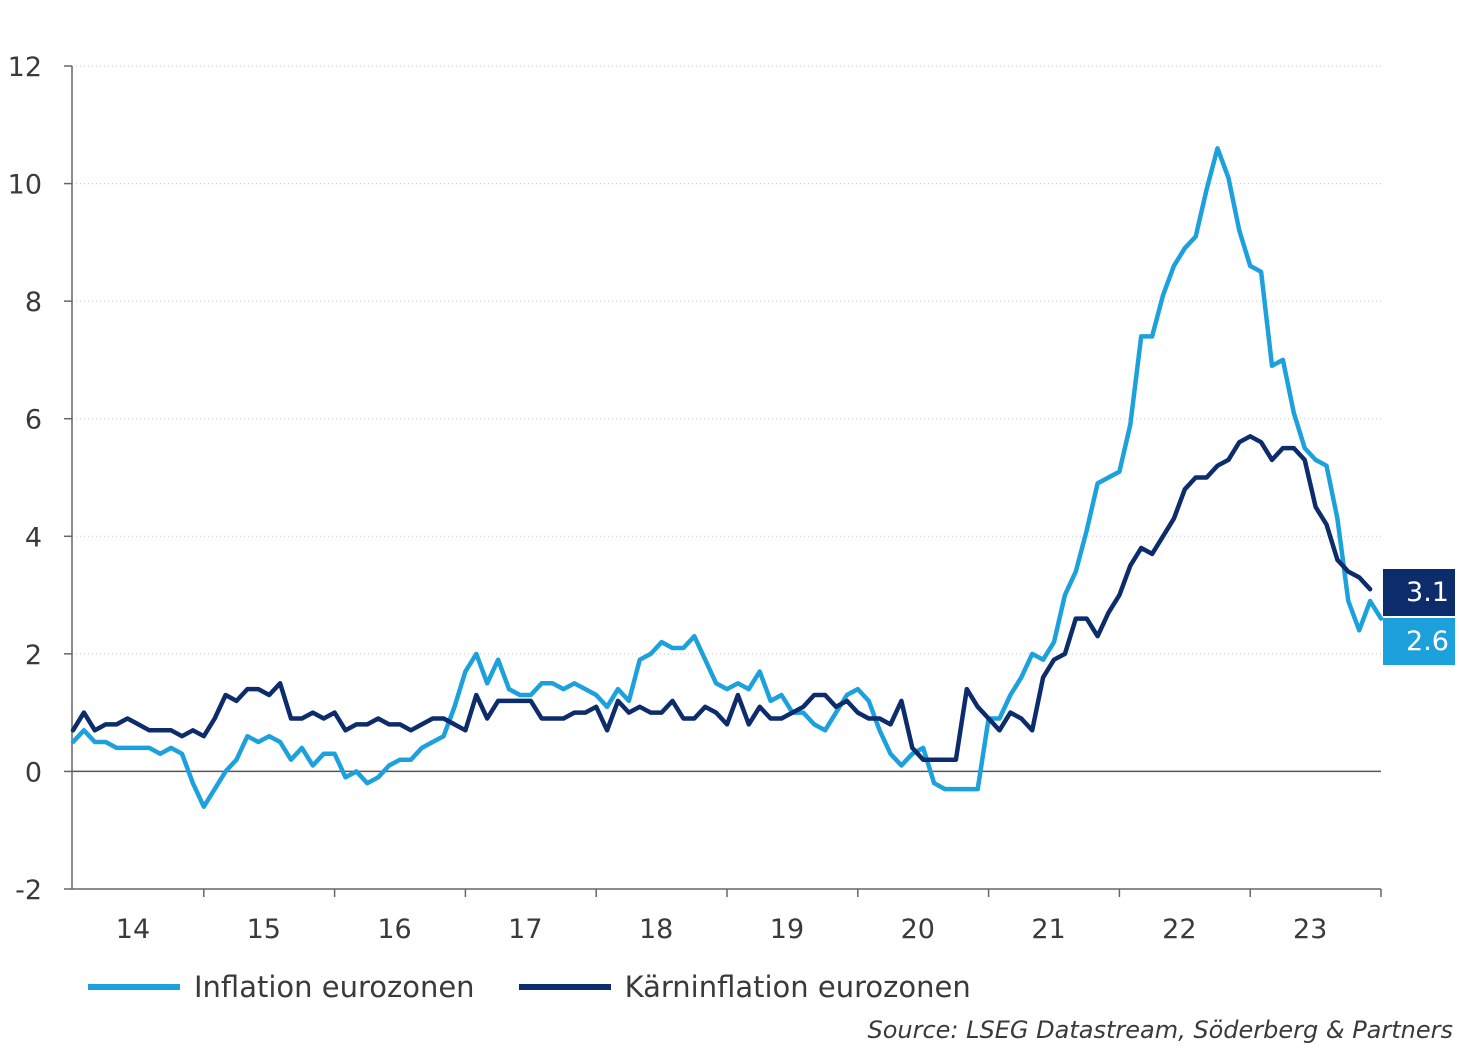 The height and width of the screenshot is (1048, 1459). What do you see at coordinates (1419, 592) in the screenshot?
I see `end-label-core: 3.1` at bounding box center [1419, 592].